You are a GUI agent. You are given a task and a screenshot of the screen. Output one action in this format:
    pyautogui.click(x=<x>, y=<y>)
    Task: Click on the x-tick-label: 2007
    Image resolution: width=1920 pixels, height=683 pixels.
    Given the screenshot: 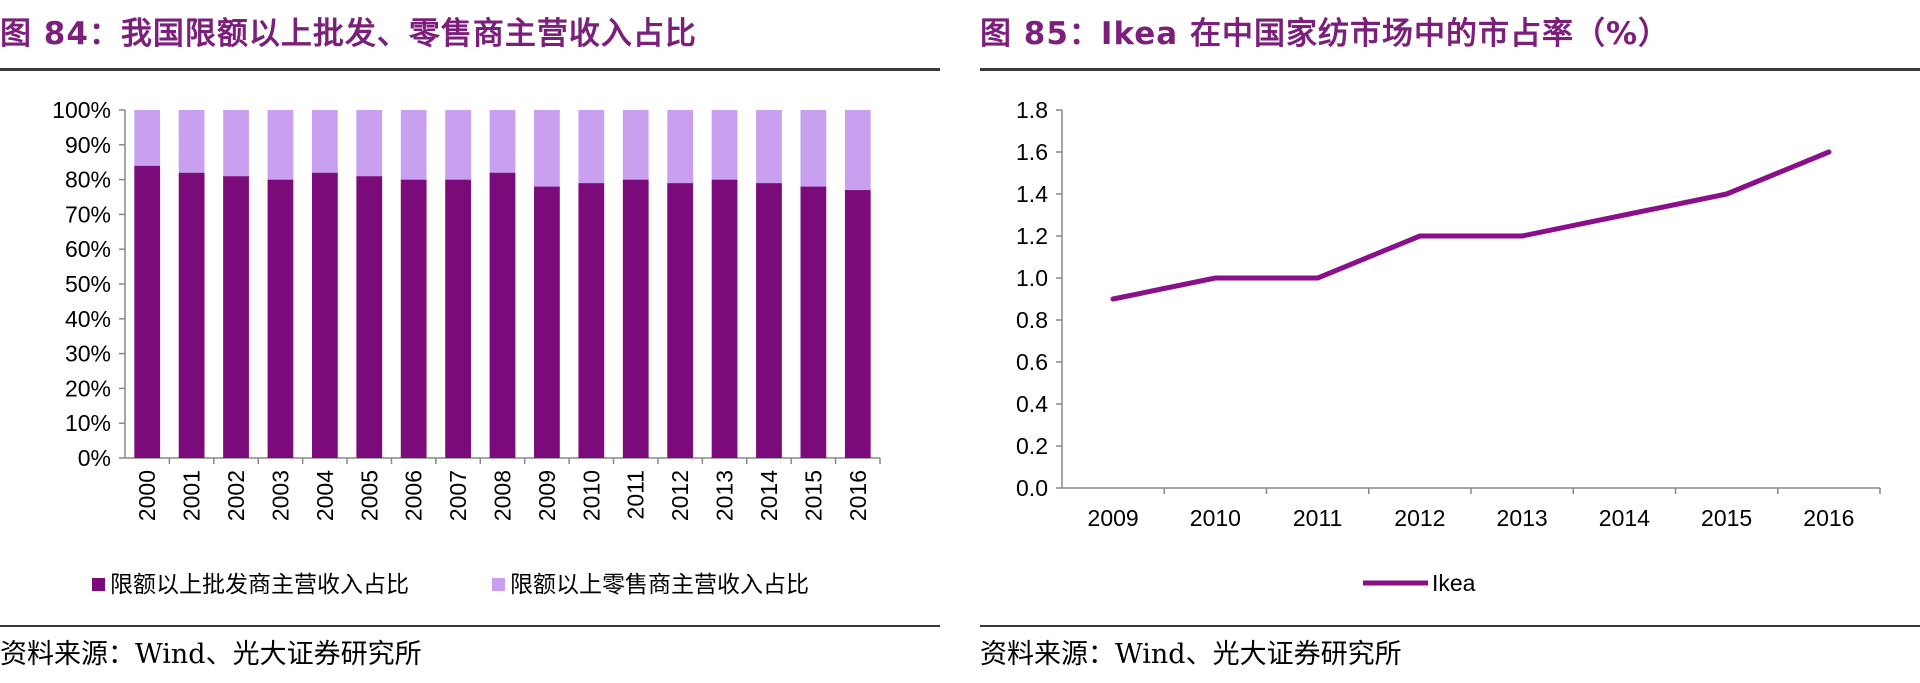 What is the action you would take?
    pyautogui.click(x=458, y=495)
    